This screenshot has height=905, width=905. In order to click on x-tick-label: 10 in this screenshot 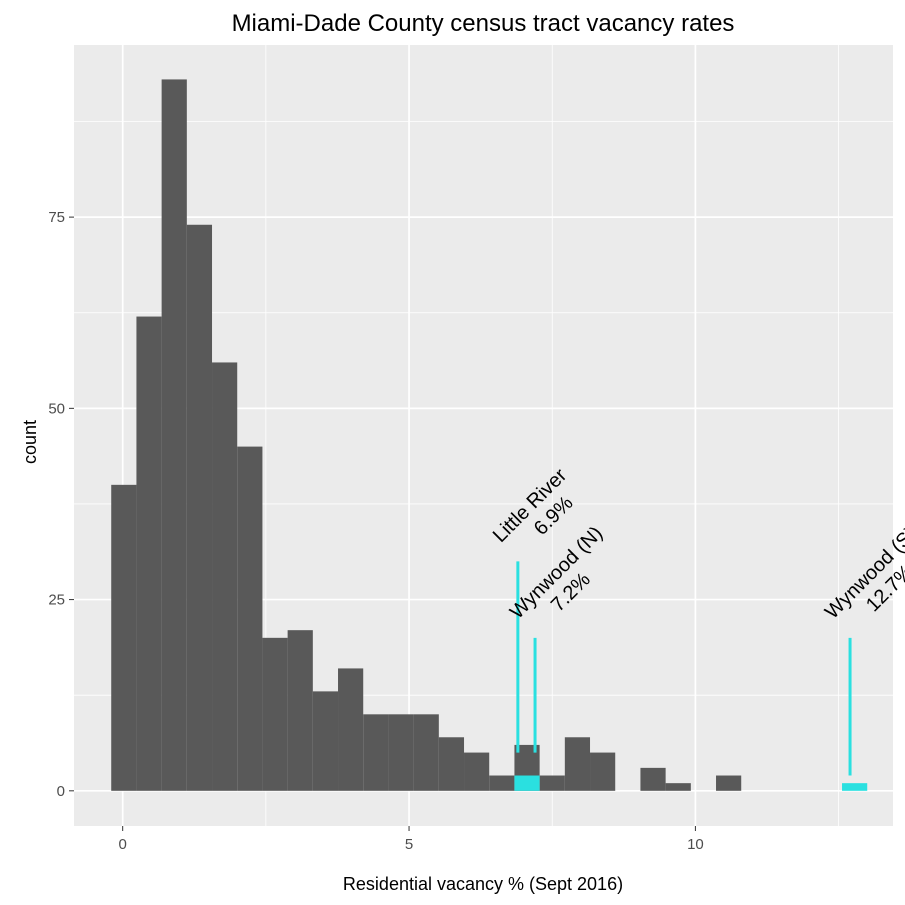, I will do `click(695, 844)`.